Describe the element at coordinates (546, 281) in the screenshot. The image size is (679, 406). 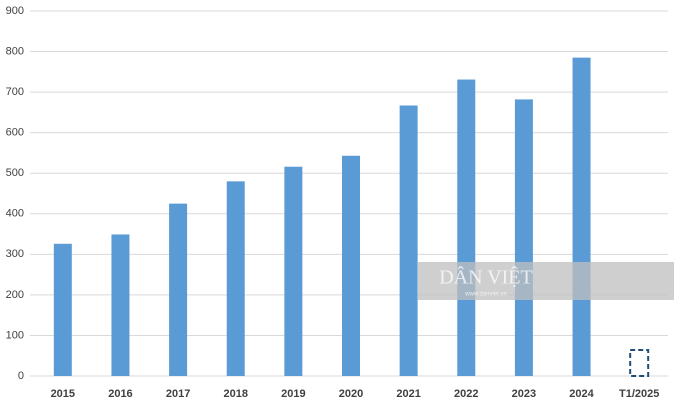
I see `watermark-band` at that location.